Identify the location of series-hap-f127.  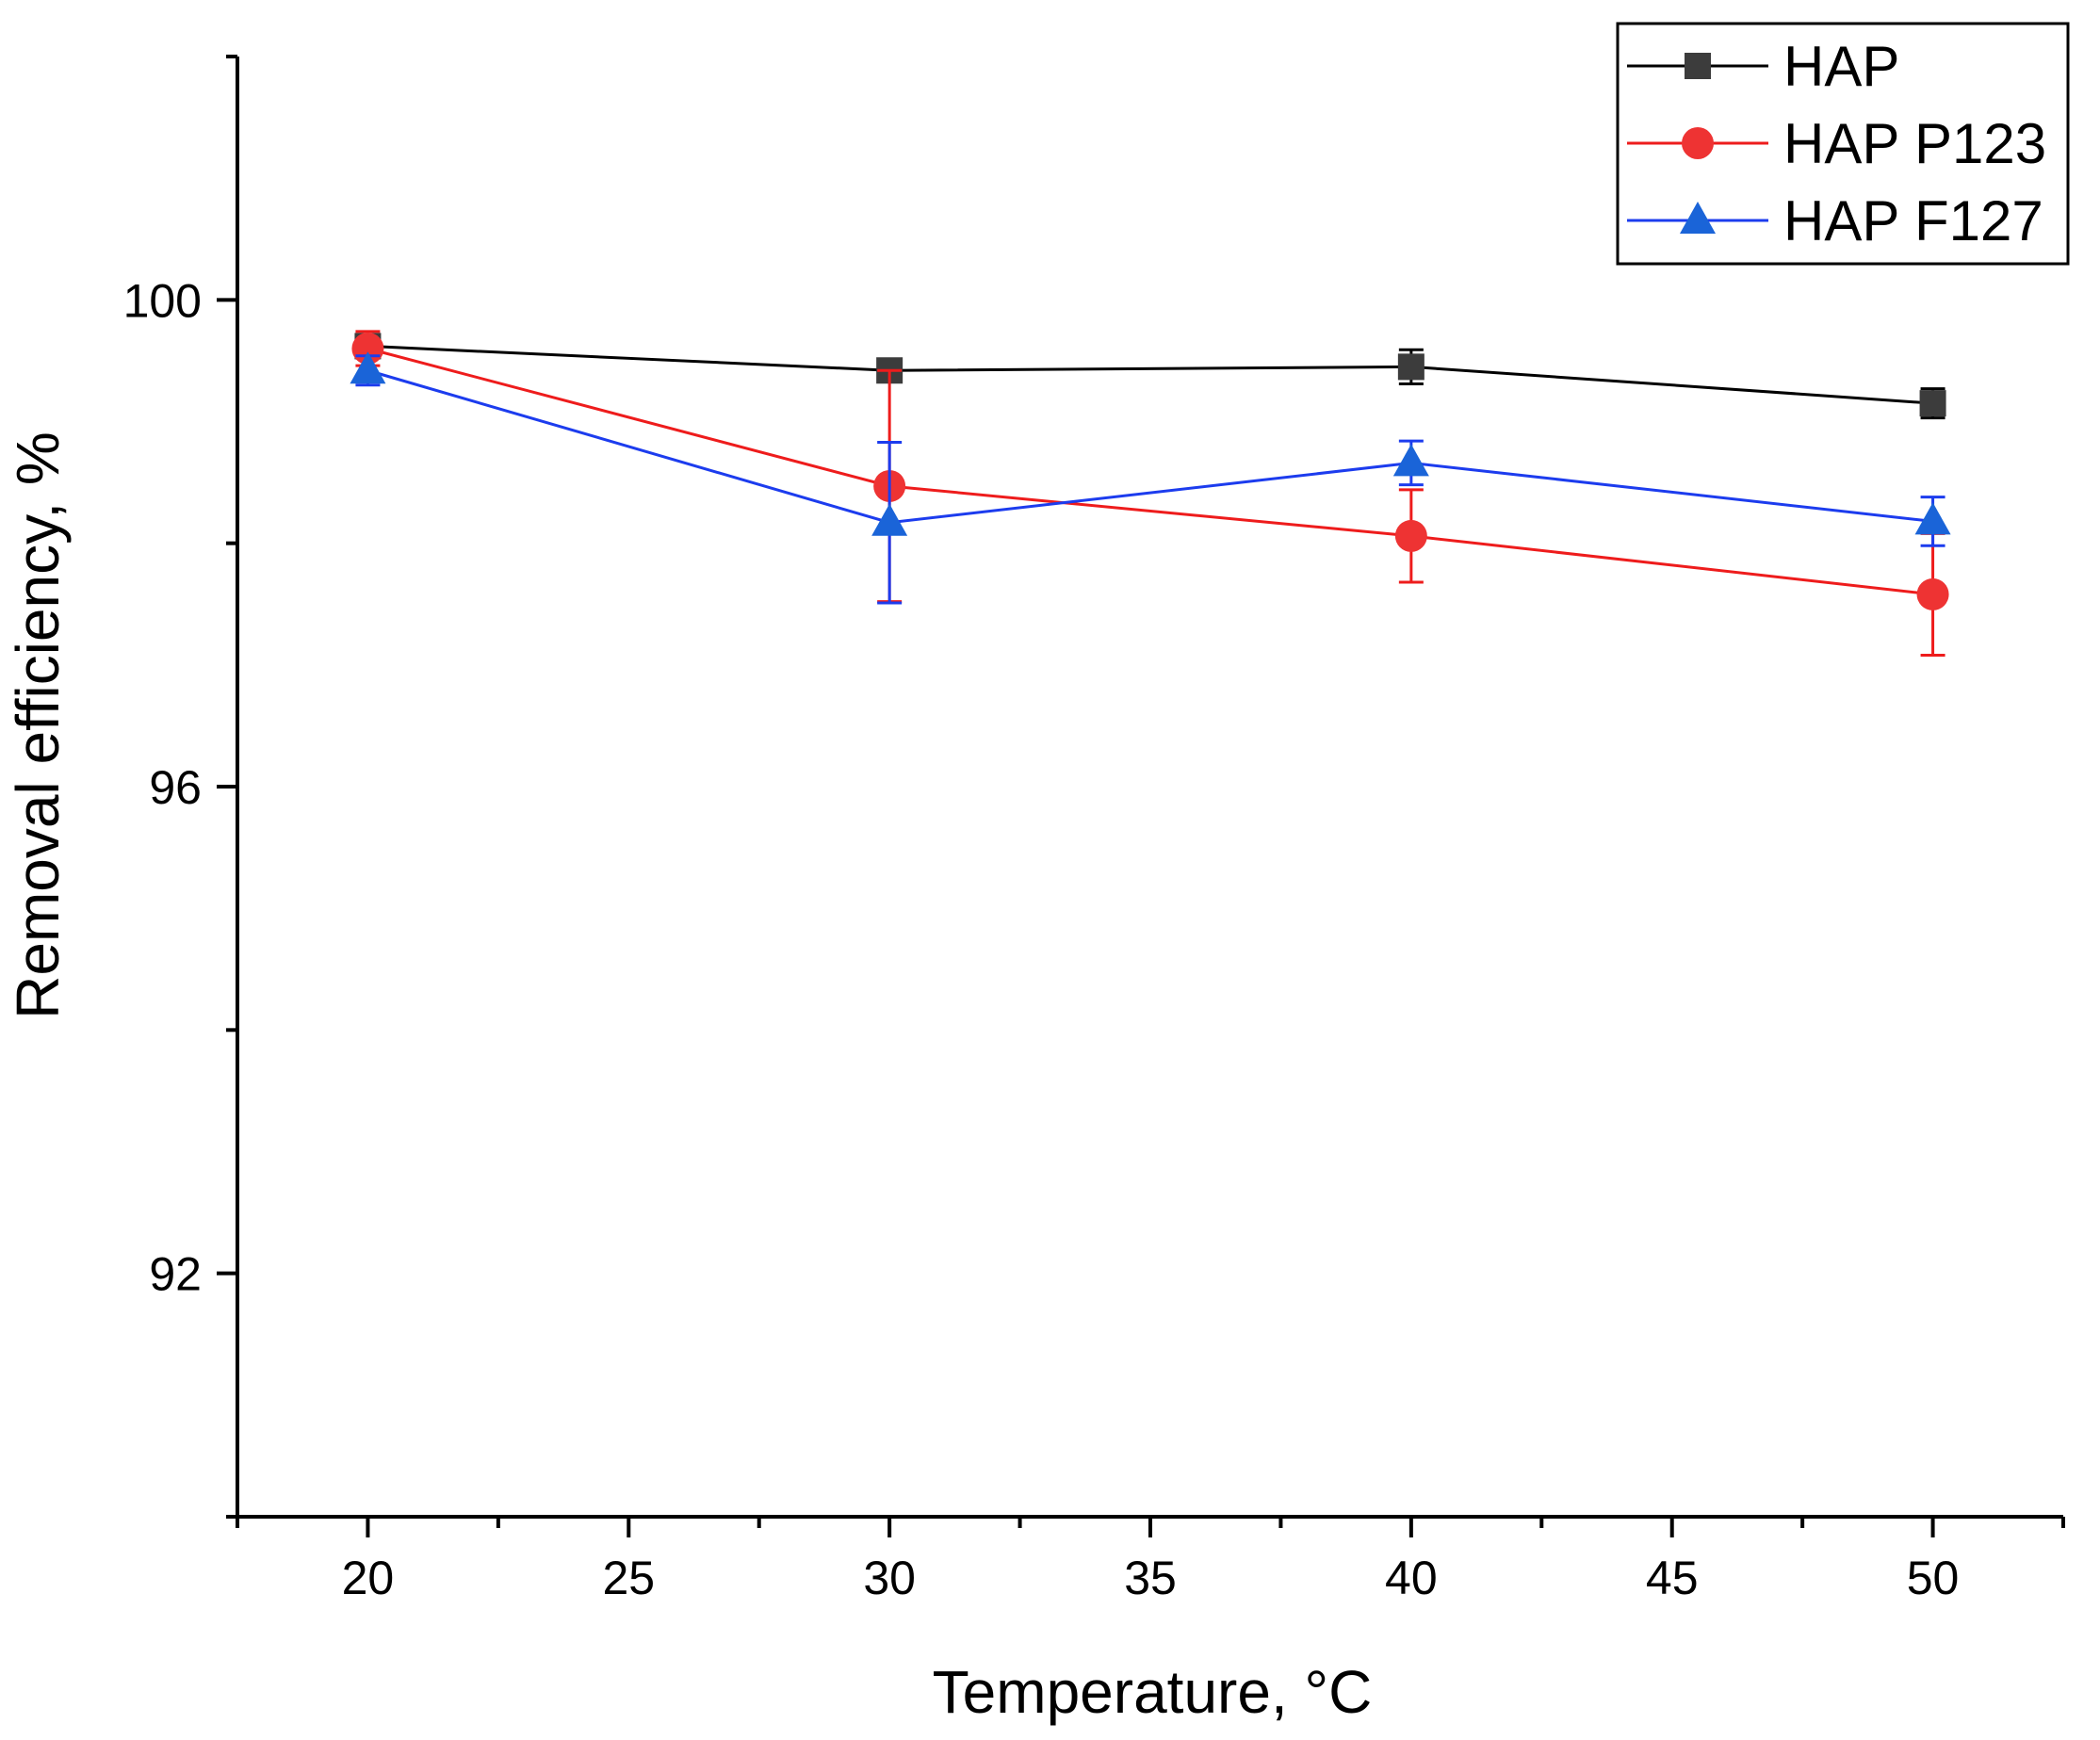
(1150, 478).